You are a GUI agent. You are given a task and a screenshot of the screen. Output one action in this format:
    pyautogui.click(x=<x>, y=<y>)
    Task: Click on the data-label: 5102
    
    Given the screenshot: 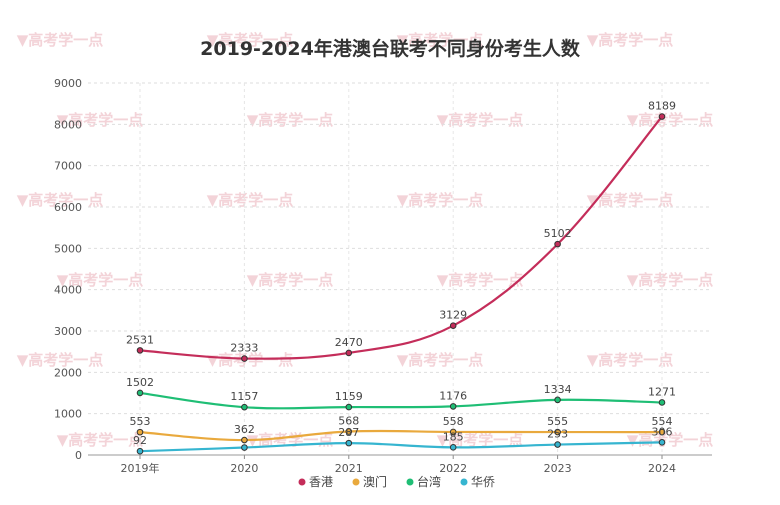 What is the action you would take?
    pyautogui.click(x=558, y=233)
    